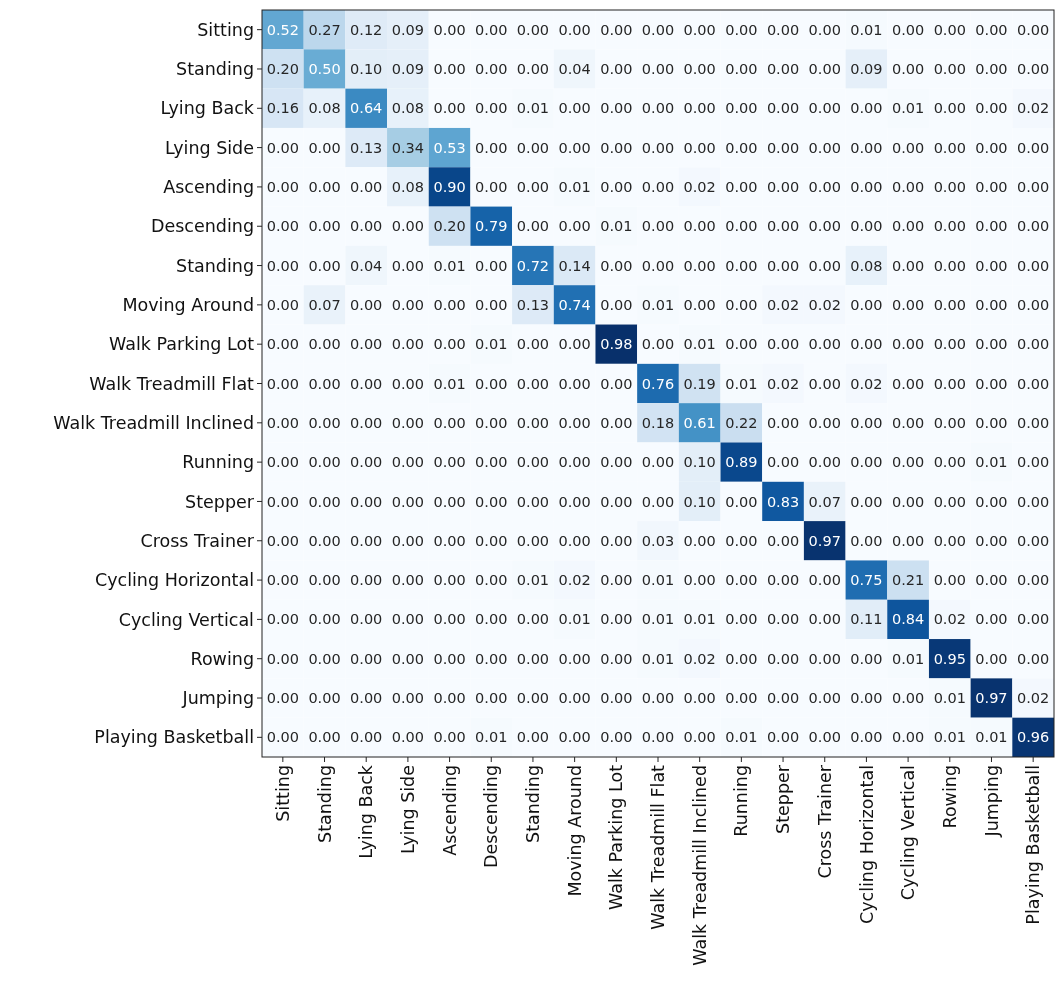  Describe the element at coordinates (866, 69) in the screenshot. I see `data-label: 0.09` at that location.